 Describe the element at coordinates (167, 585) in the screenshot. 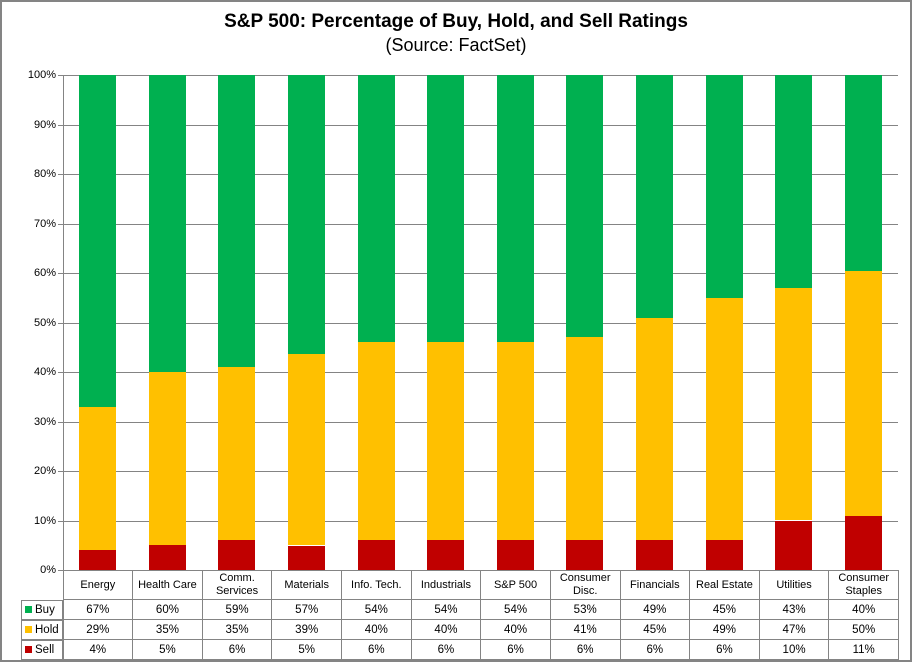

I see `category-header-cell: Health Care` at that location.